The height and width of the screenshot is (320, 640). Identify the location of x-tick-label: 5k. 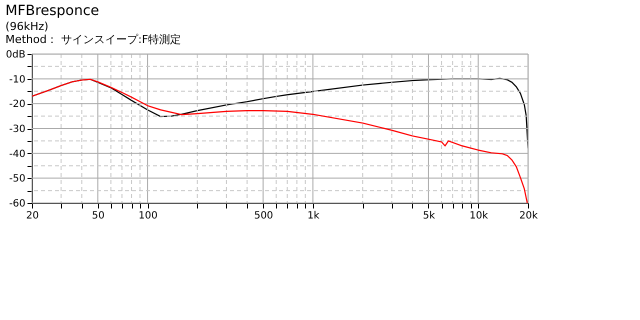
(429, 216).